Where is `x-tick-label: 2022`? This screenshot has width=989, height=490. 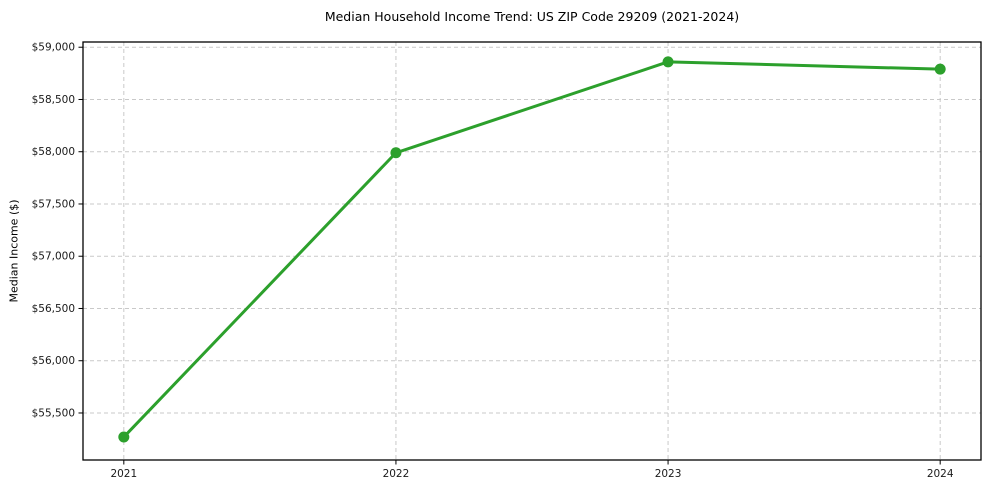
x-tick-label: 2022 is located at coordinates (396, 474).